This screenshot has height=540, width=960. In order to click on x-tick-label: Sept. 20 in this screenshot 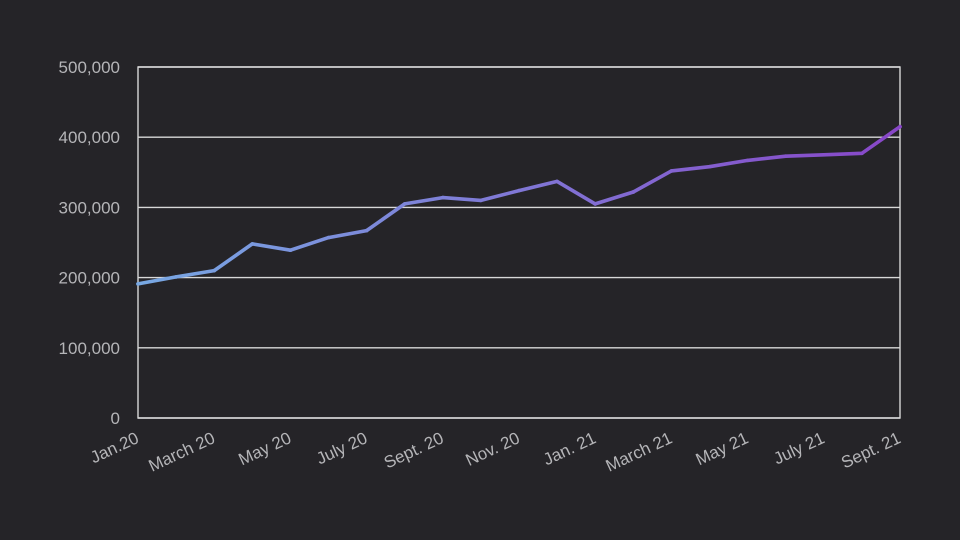, I will do `click(413, 450)`.